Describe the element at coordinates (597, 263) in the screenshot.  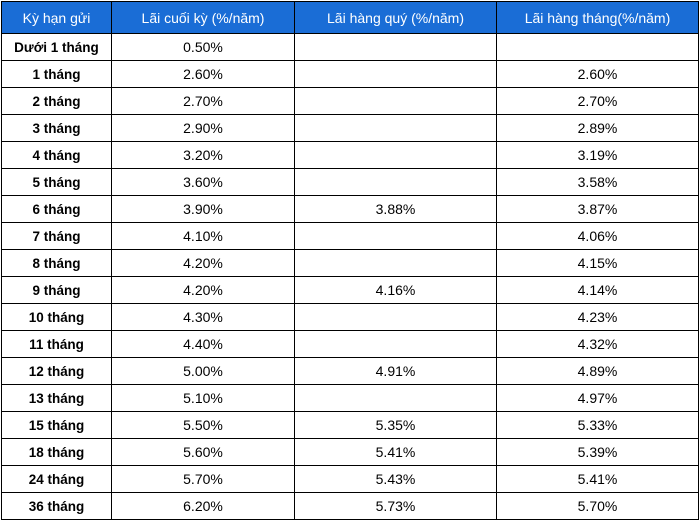
I see `monthly-rate-cell: 4.15%` at that location.